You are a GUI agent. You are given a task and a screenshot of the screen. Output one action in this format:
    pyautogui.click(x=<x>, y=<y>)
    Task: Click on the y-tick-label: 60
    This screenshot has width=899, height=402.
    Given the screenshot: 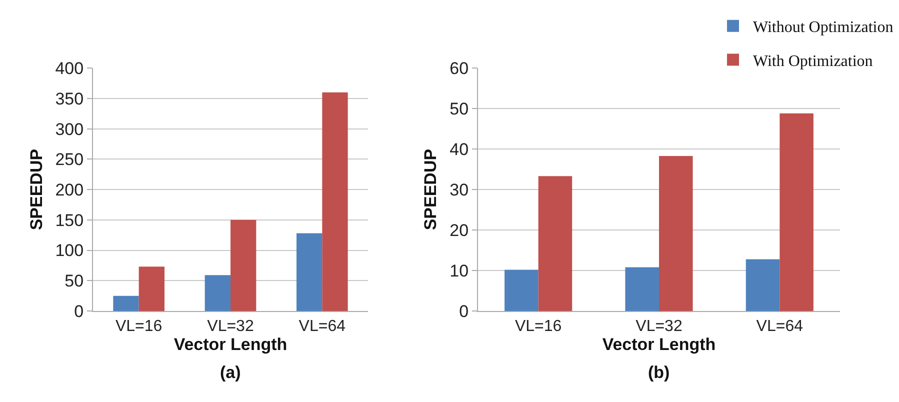 What is the action you would take?
    pyautogui.click(x=459, y=68)
    